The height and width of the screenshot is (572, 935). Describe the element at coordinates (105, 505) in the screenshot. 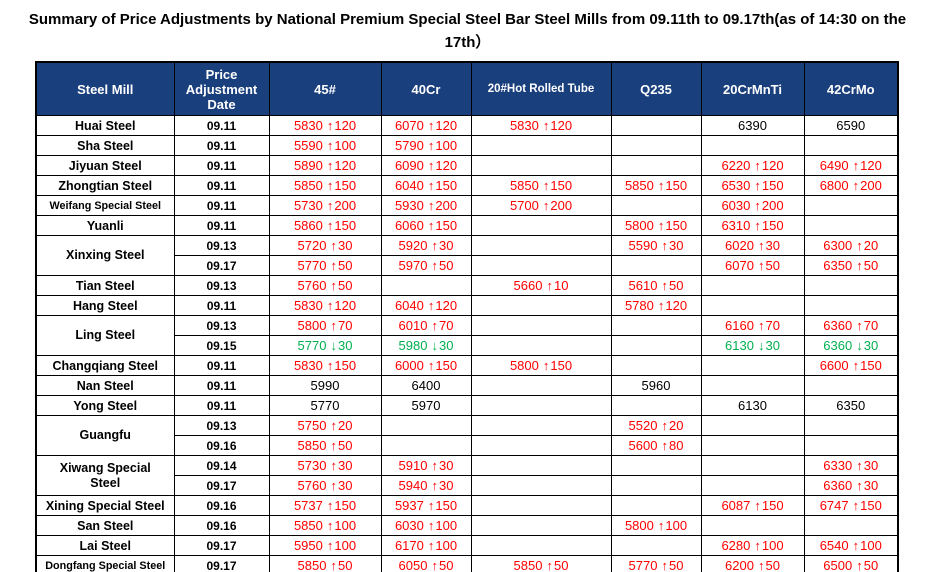

I see `mill-name: Xining Special Steel` at that location.